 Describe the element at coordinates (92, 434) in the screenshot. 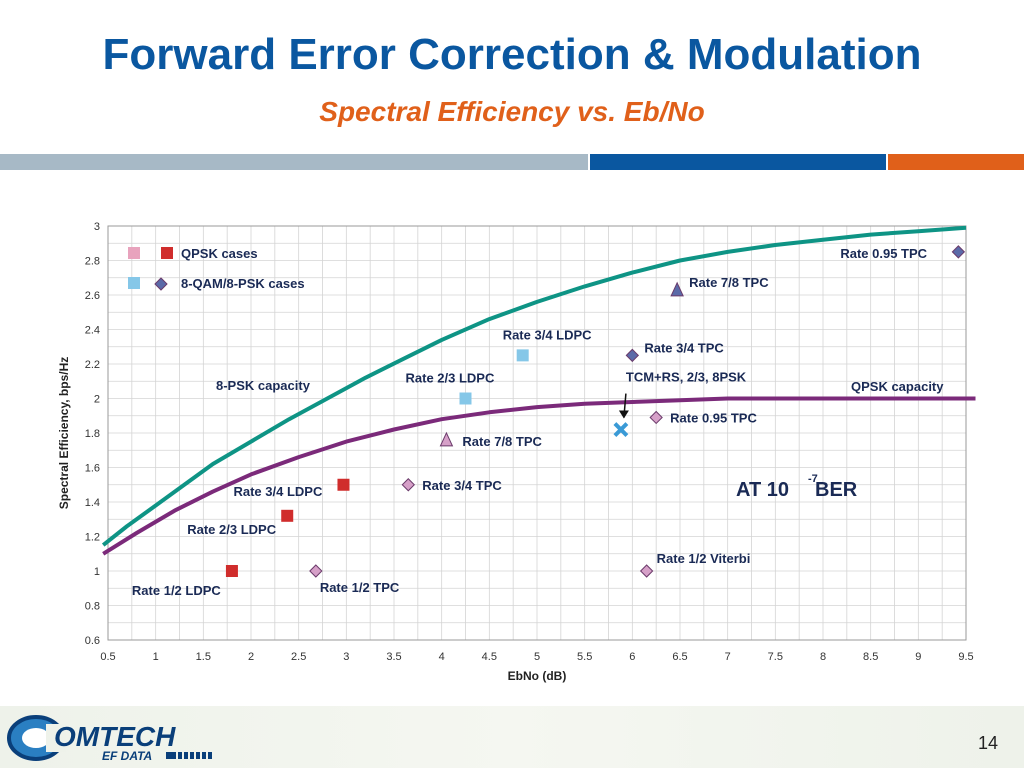

I see `y-tick-label: 1.8` at that location.